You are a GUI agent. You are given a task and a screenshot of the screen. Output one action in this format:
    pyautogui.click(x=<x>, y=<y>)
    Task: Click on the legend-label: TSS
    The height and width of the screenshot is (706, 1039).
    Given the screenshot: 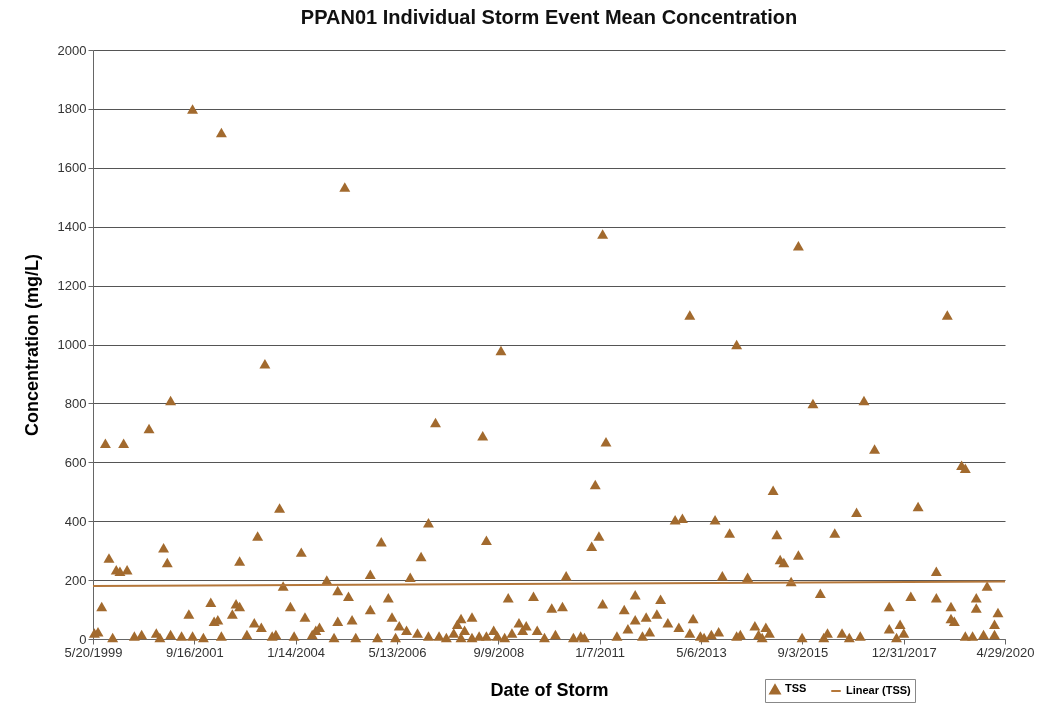 What is the action you would take?
    pyautogui.click(x=796, y=688)
    